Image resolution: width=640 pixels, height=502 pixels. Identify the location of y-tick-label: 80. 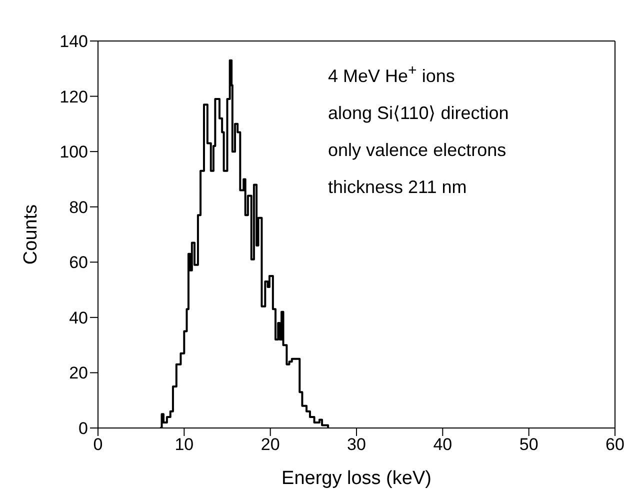
(78, 207).